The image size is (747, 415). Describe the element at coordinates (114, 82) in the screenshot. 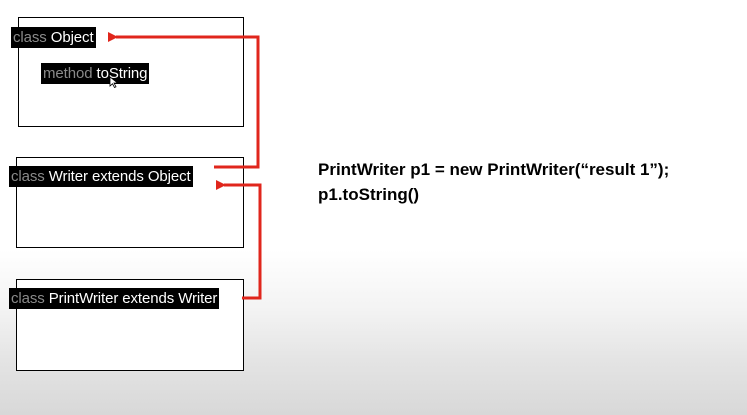

I see `mouse-pointer-icon` at that location.